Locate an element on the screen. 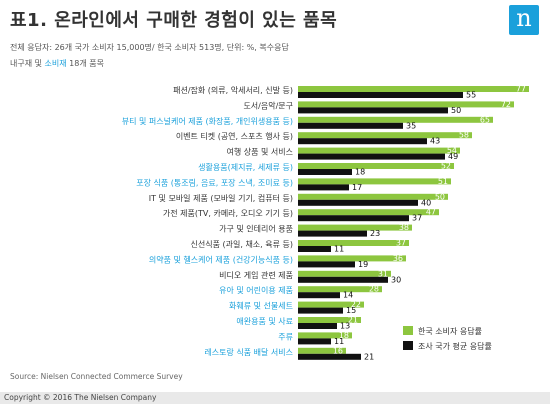 The image size is (550, 404). value-label-average: 15 is located at coordinates (351, 310).